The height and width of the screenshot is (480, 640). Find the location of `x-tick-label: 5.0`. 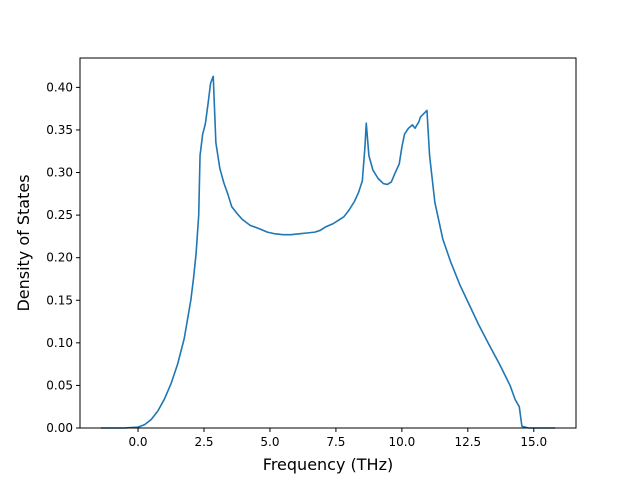

x-tick-label: 5.0 is located at coordinates (269, 442).